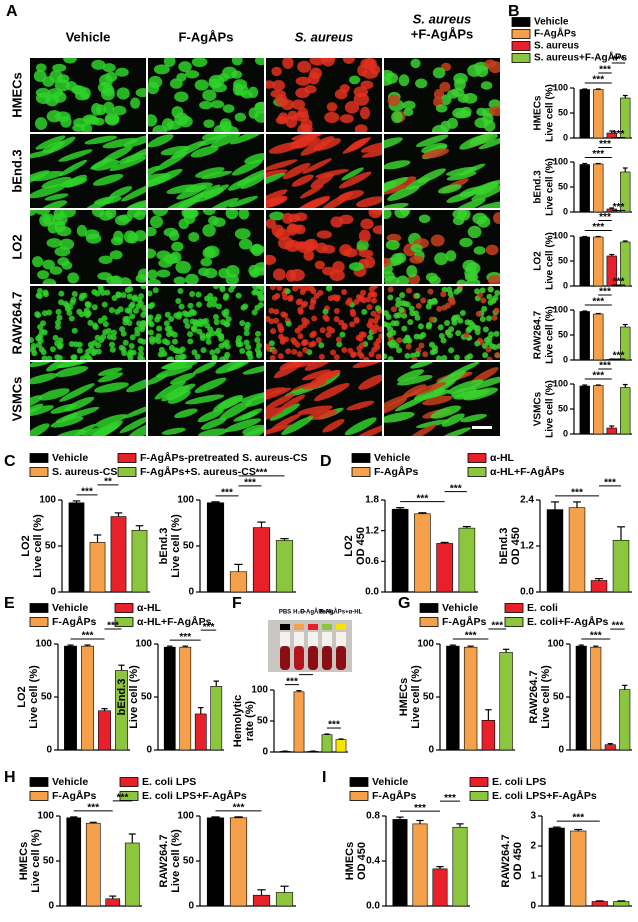 This screenshot has width=638, height=922. Describe the element at coordinates (74, 795) in the screenshot. I see `legend-label: F-AgÅPs` at that location.